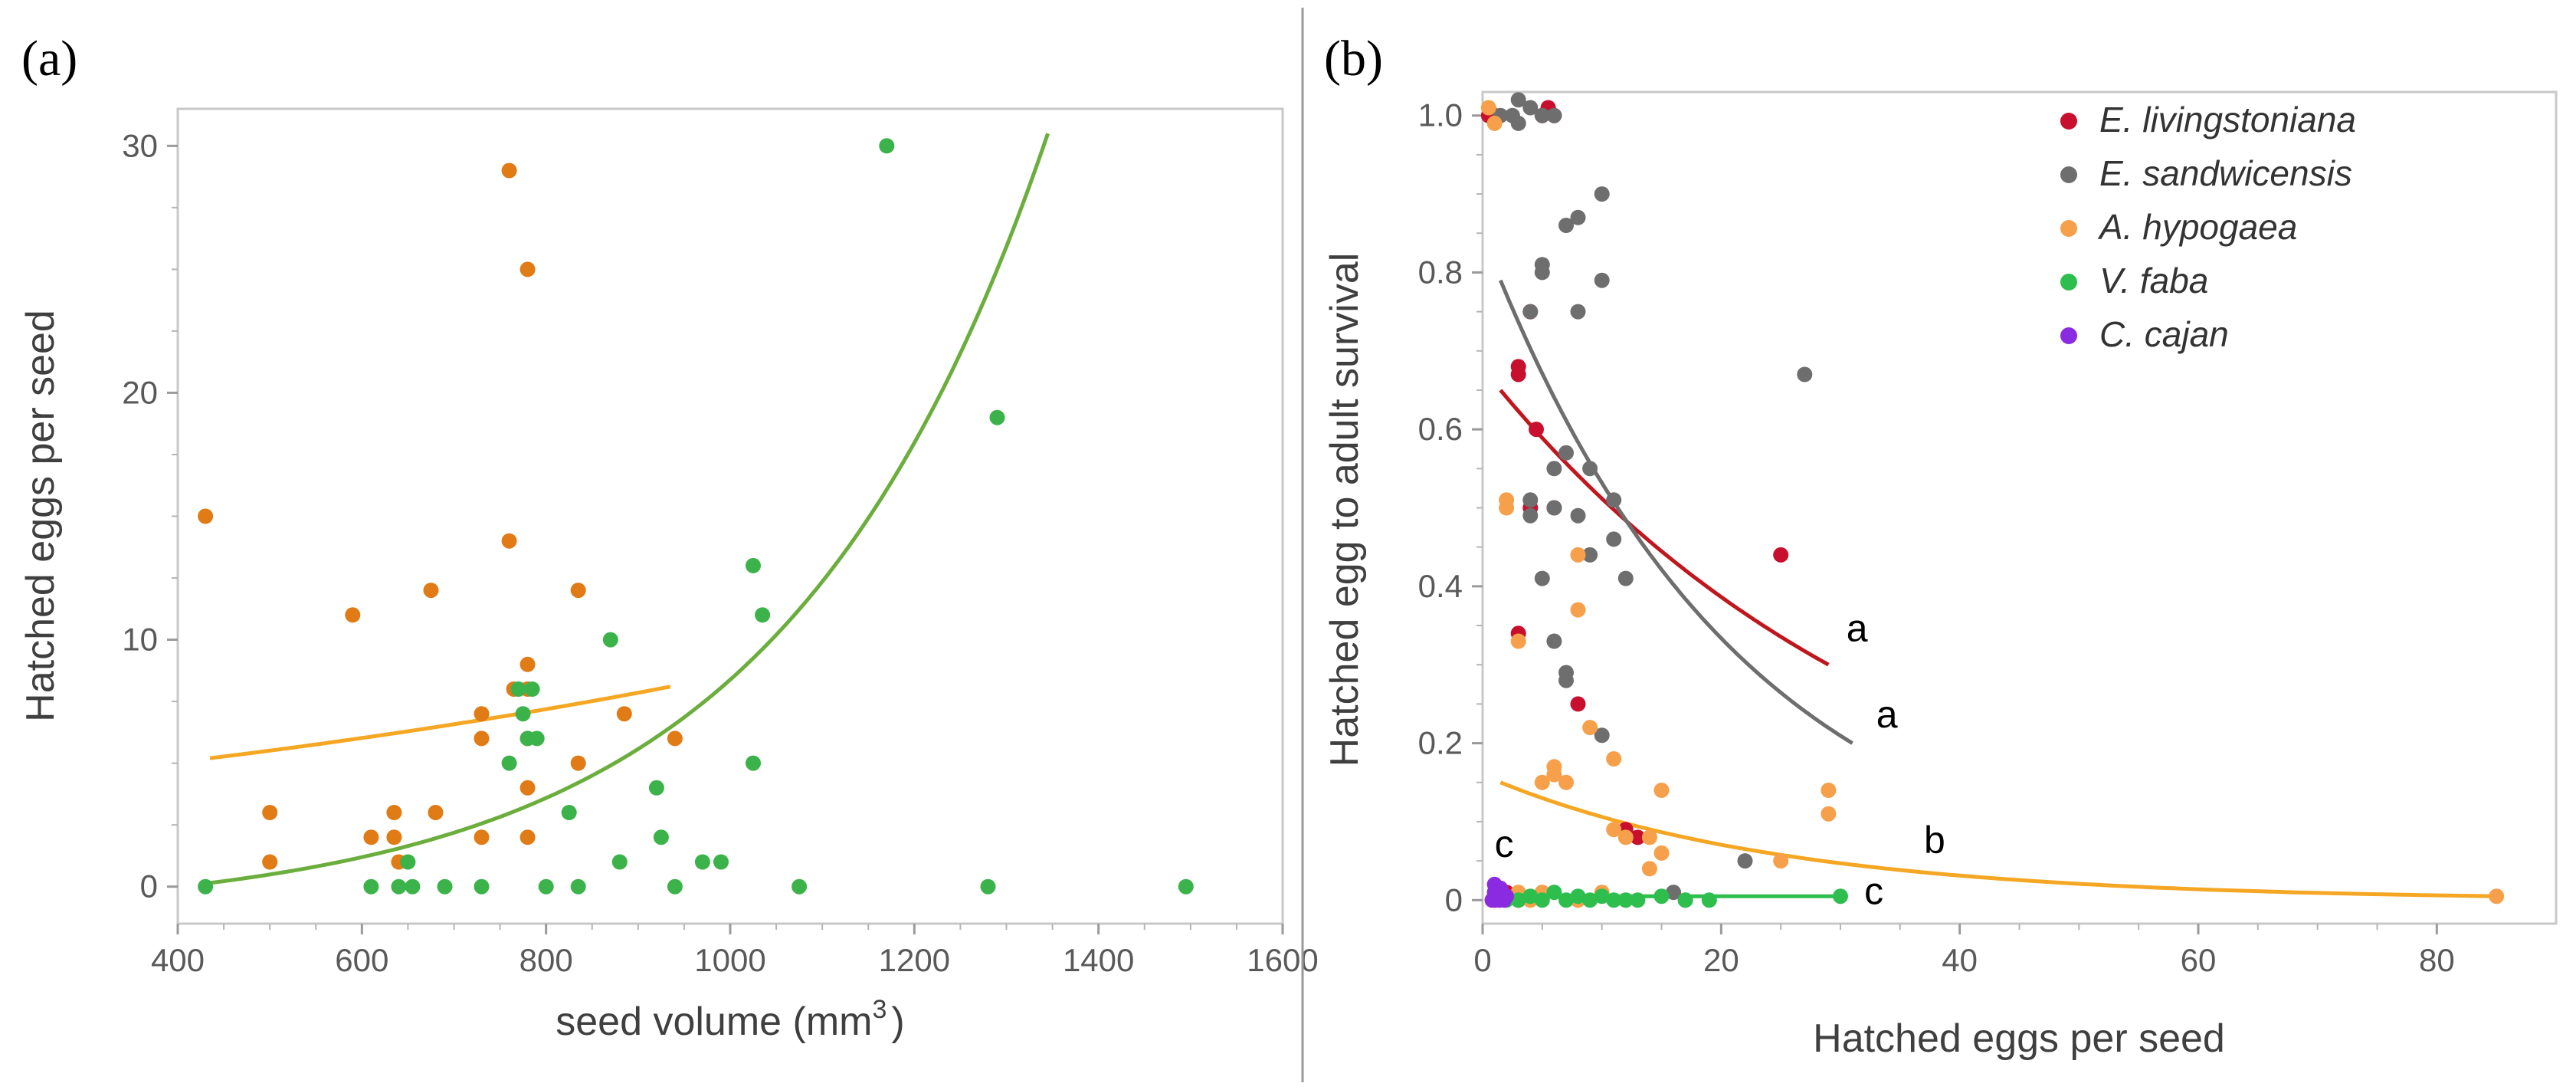  I want to click on x-title-main: seed volume (mm, so click(714, 1022).